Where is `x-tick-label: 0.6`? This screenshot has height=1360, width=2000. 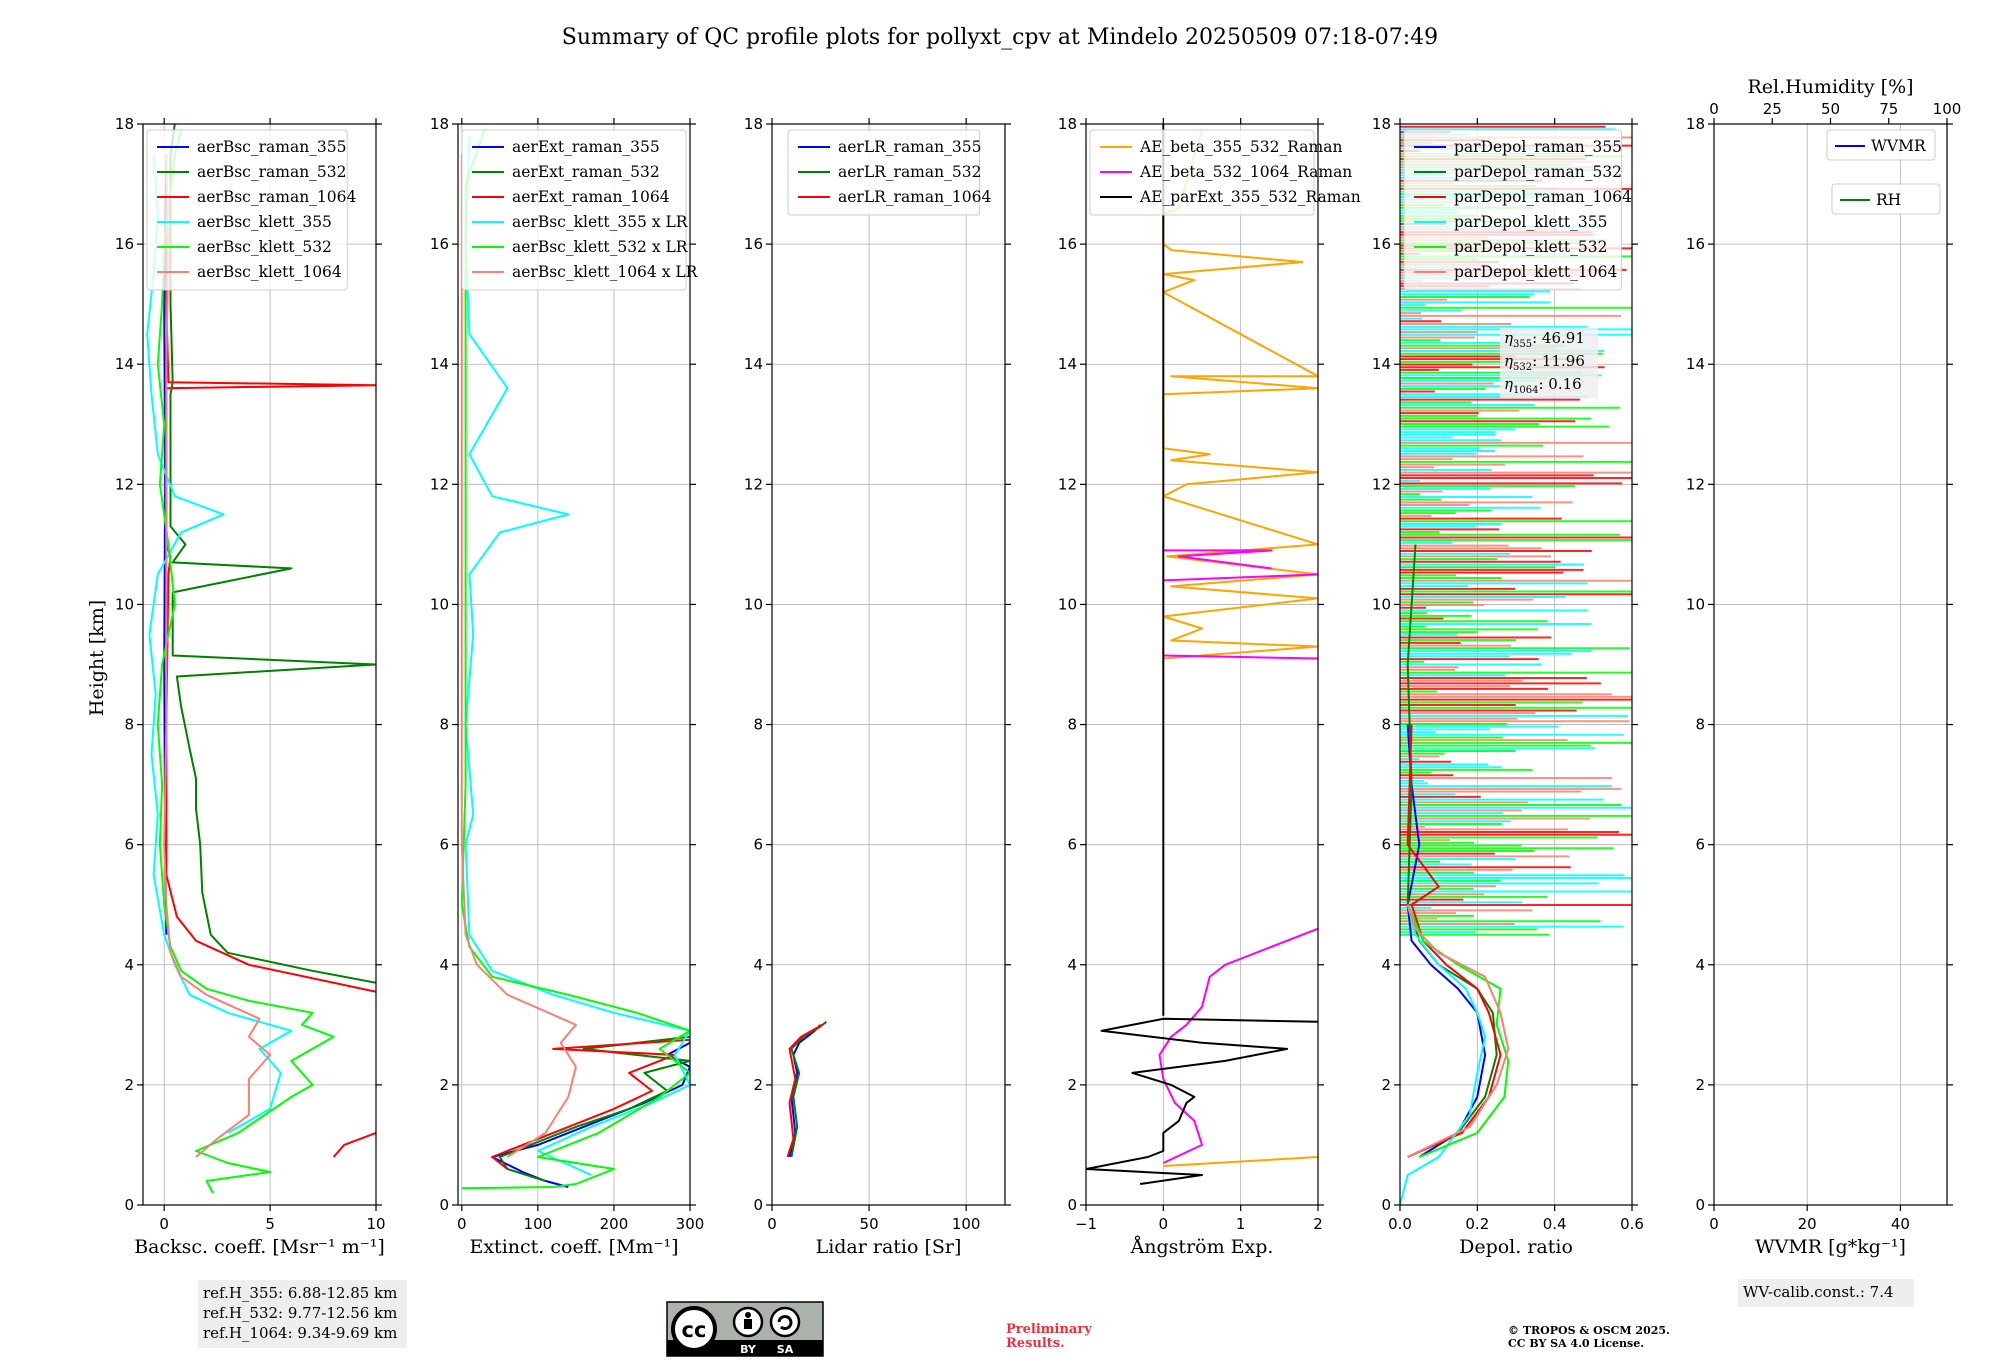
x-tick-label: 0.6 is located at coordinates (1632, 1224).